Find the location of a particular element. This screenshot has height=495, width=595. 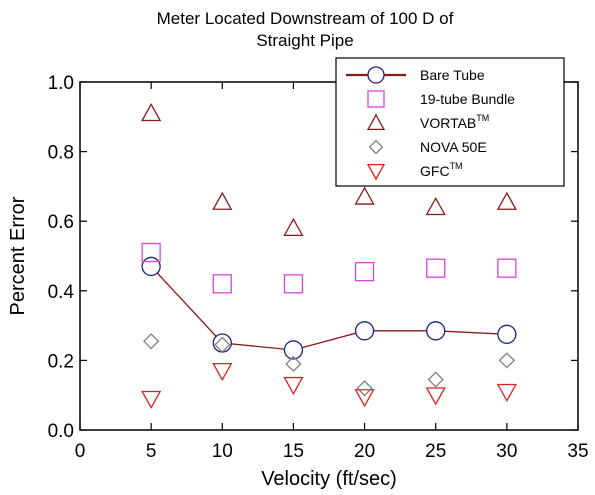

x-tick-label: 5 is located at coordinates (151, 451).